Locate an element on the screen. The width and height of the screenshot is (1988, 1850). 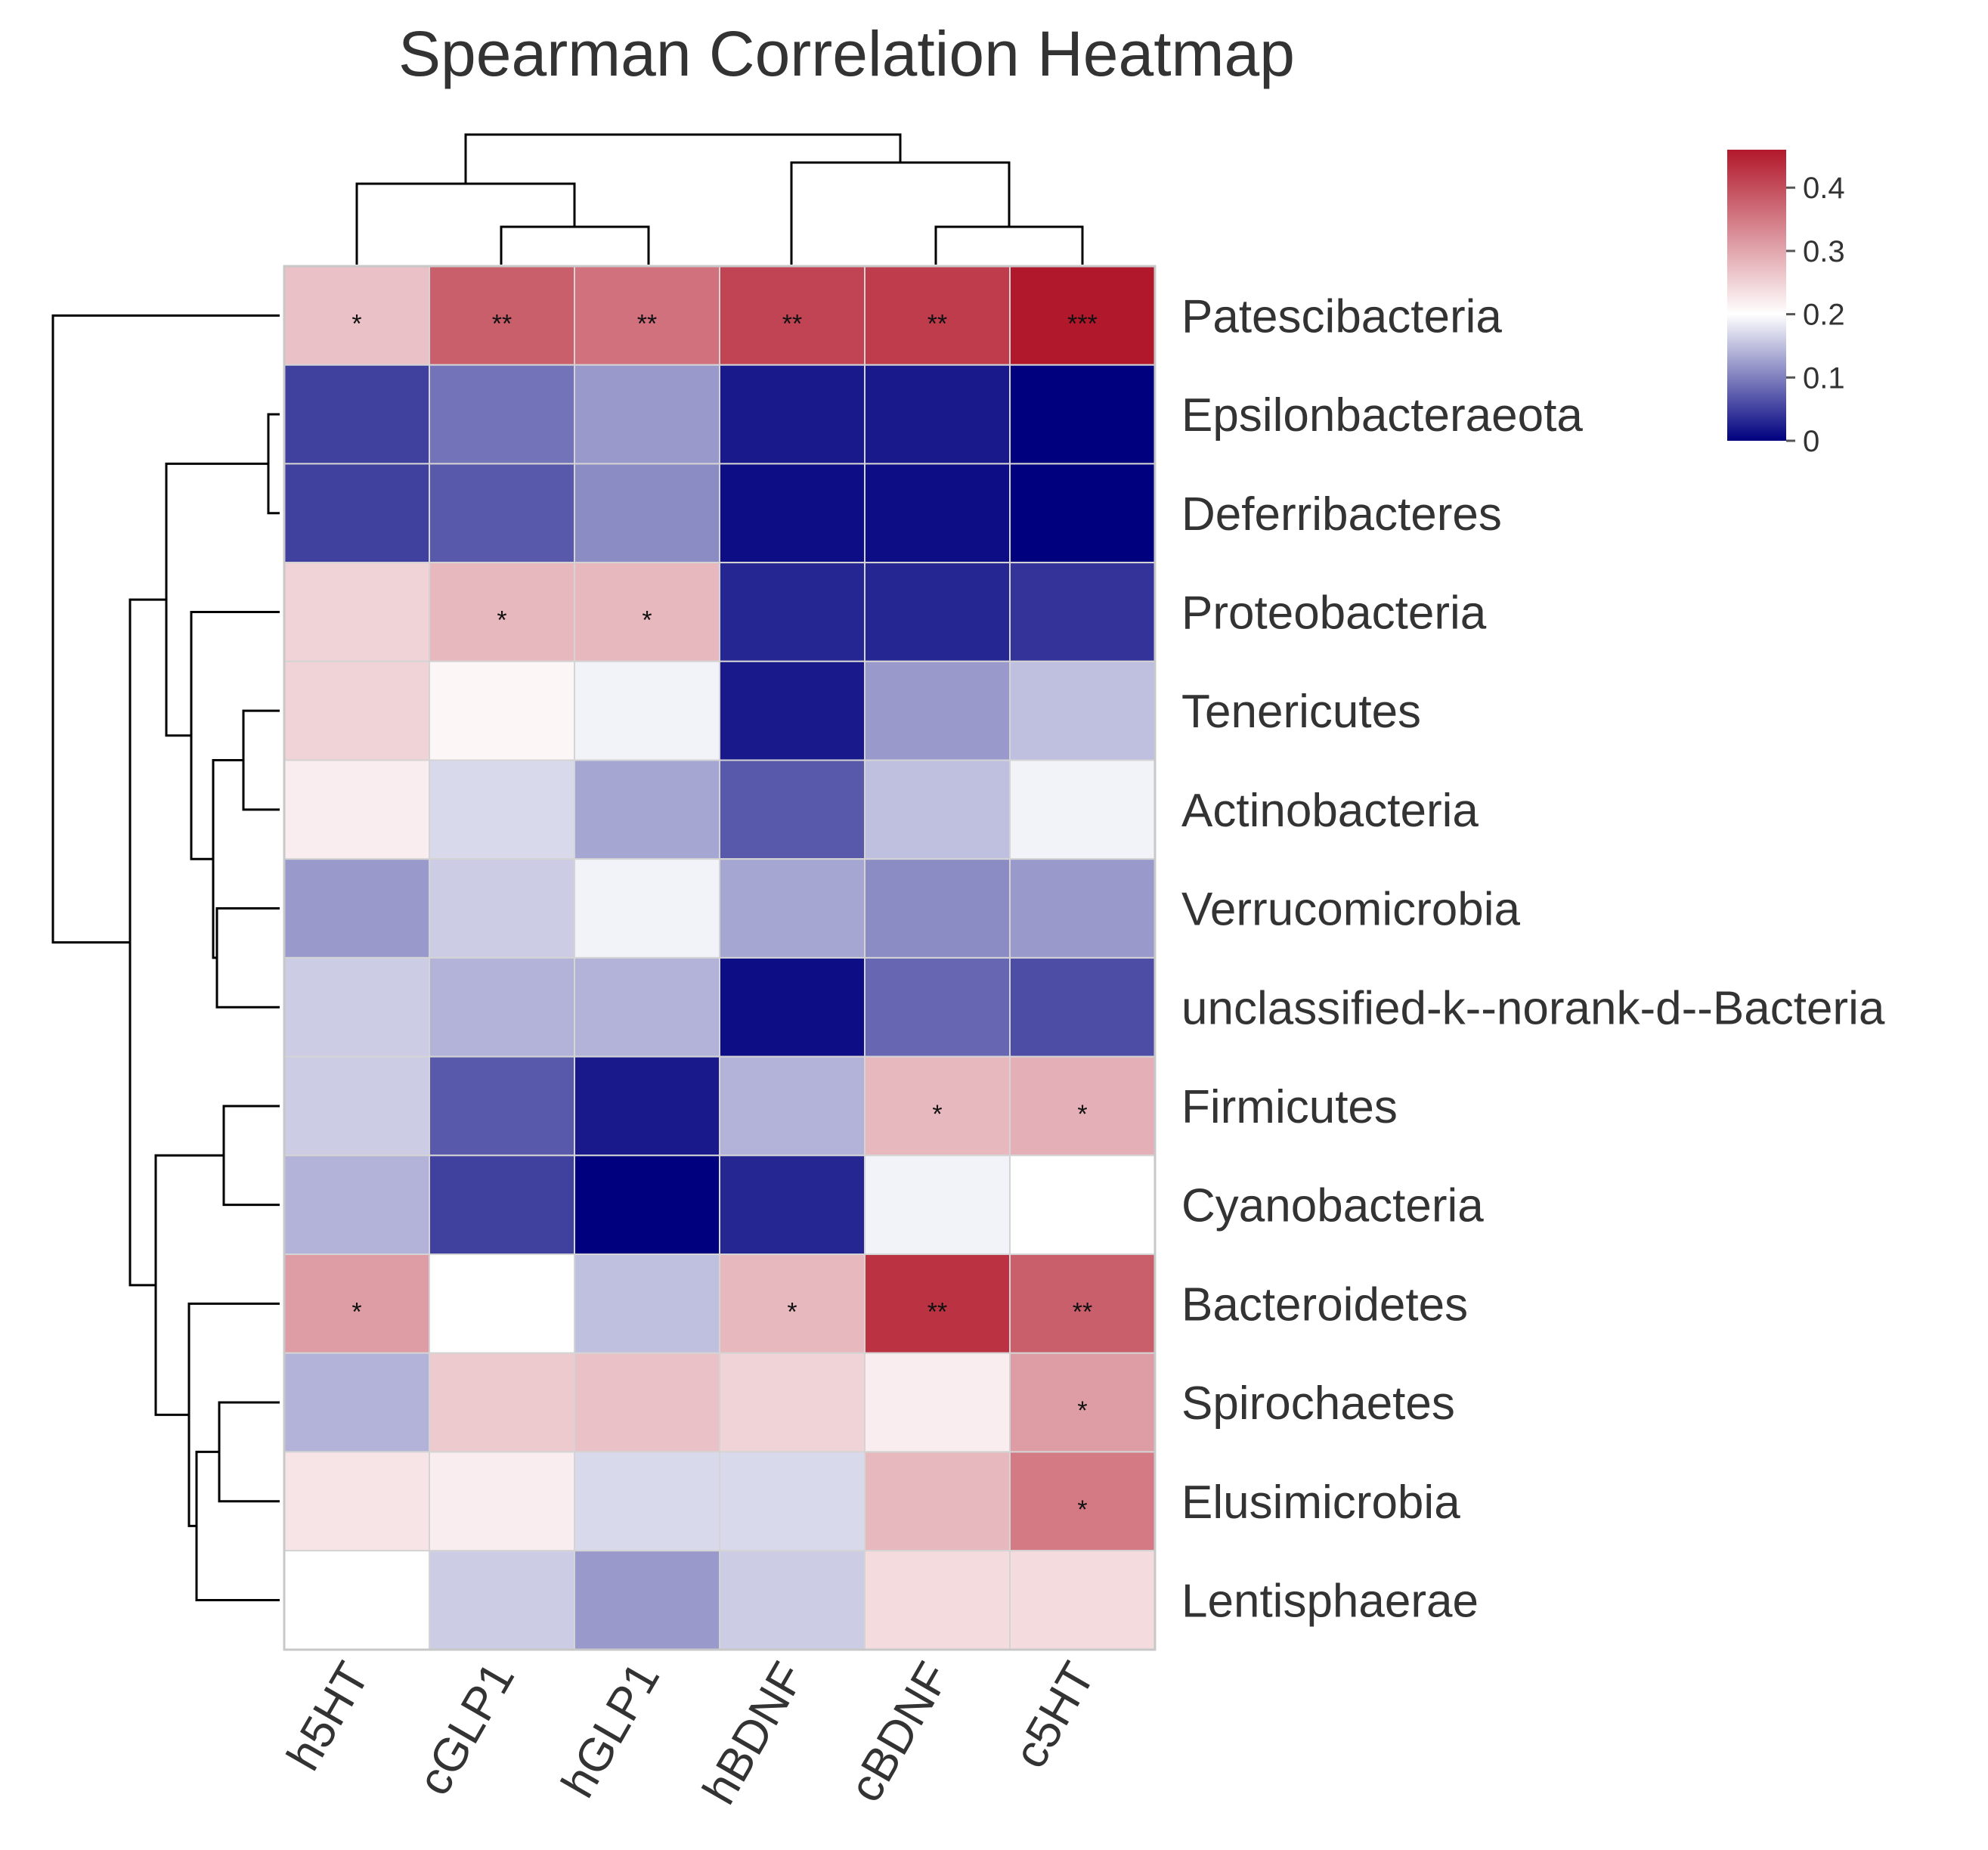
row-label: Actinobacteria is located at coordinates (1330, 811).